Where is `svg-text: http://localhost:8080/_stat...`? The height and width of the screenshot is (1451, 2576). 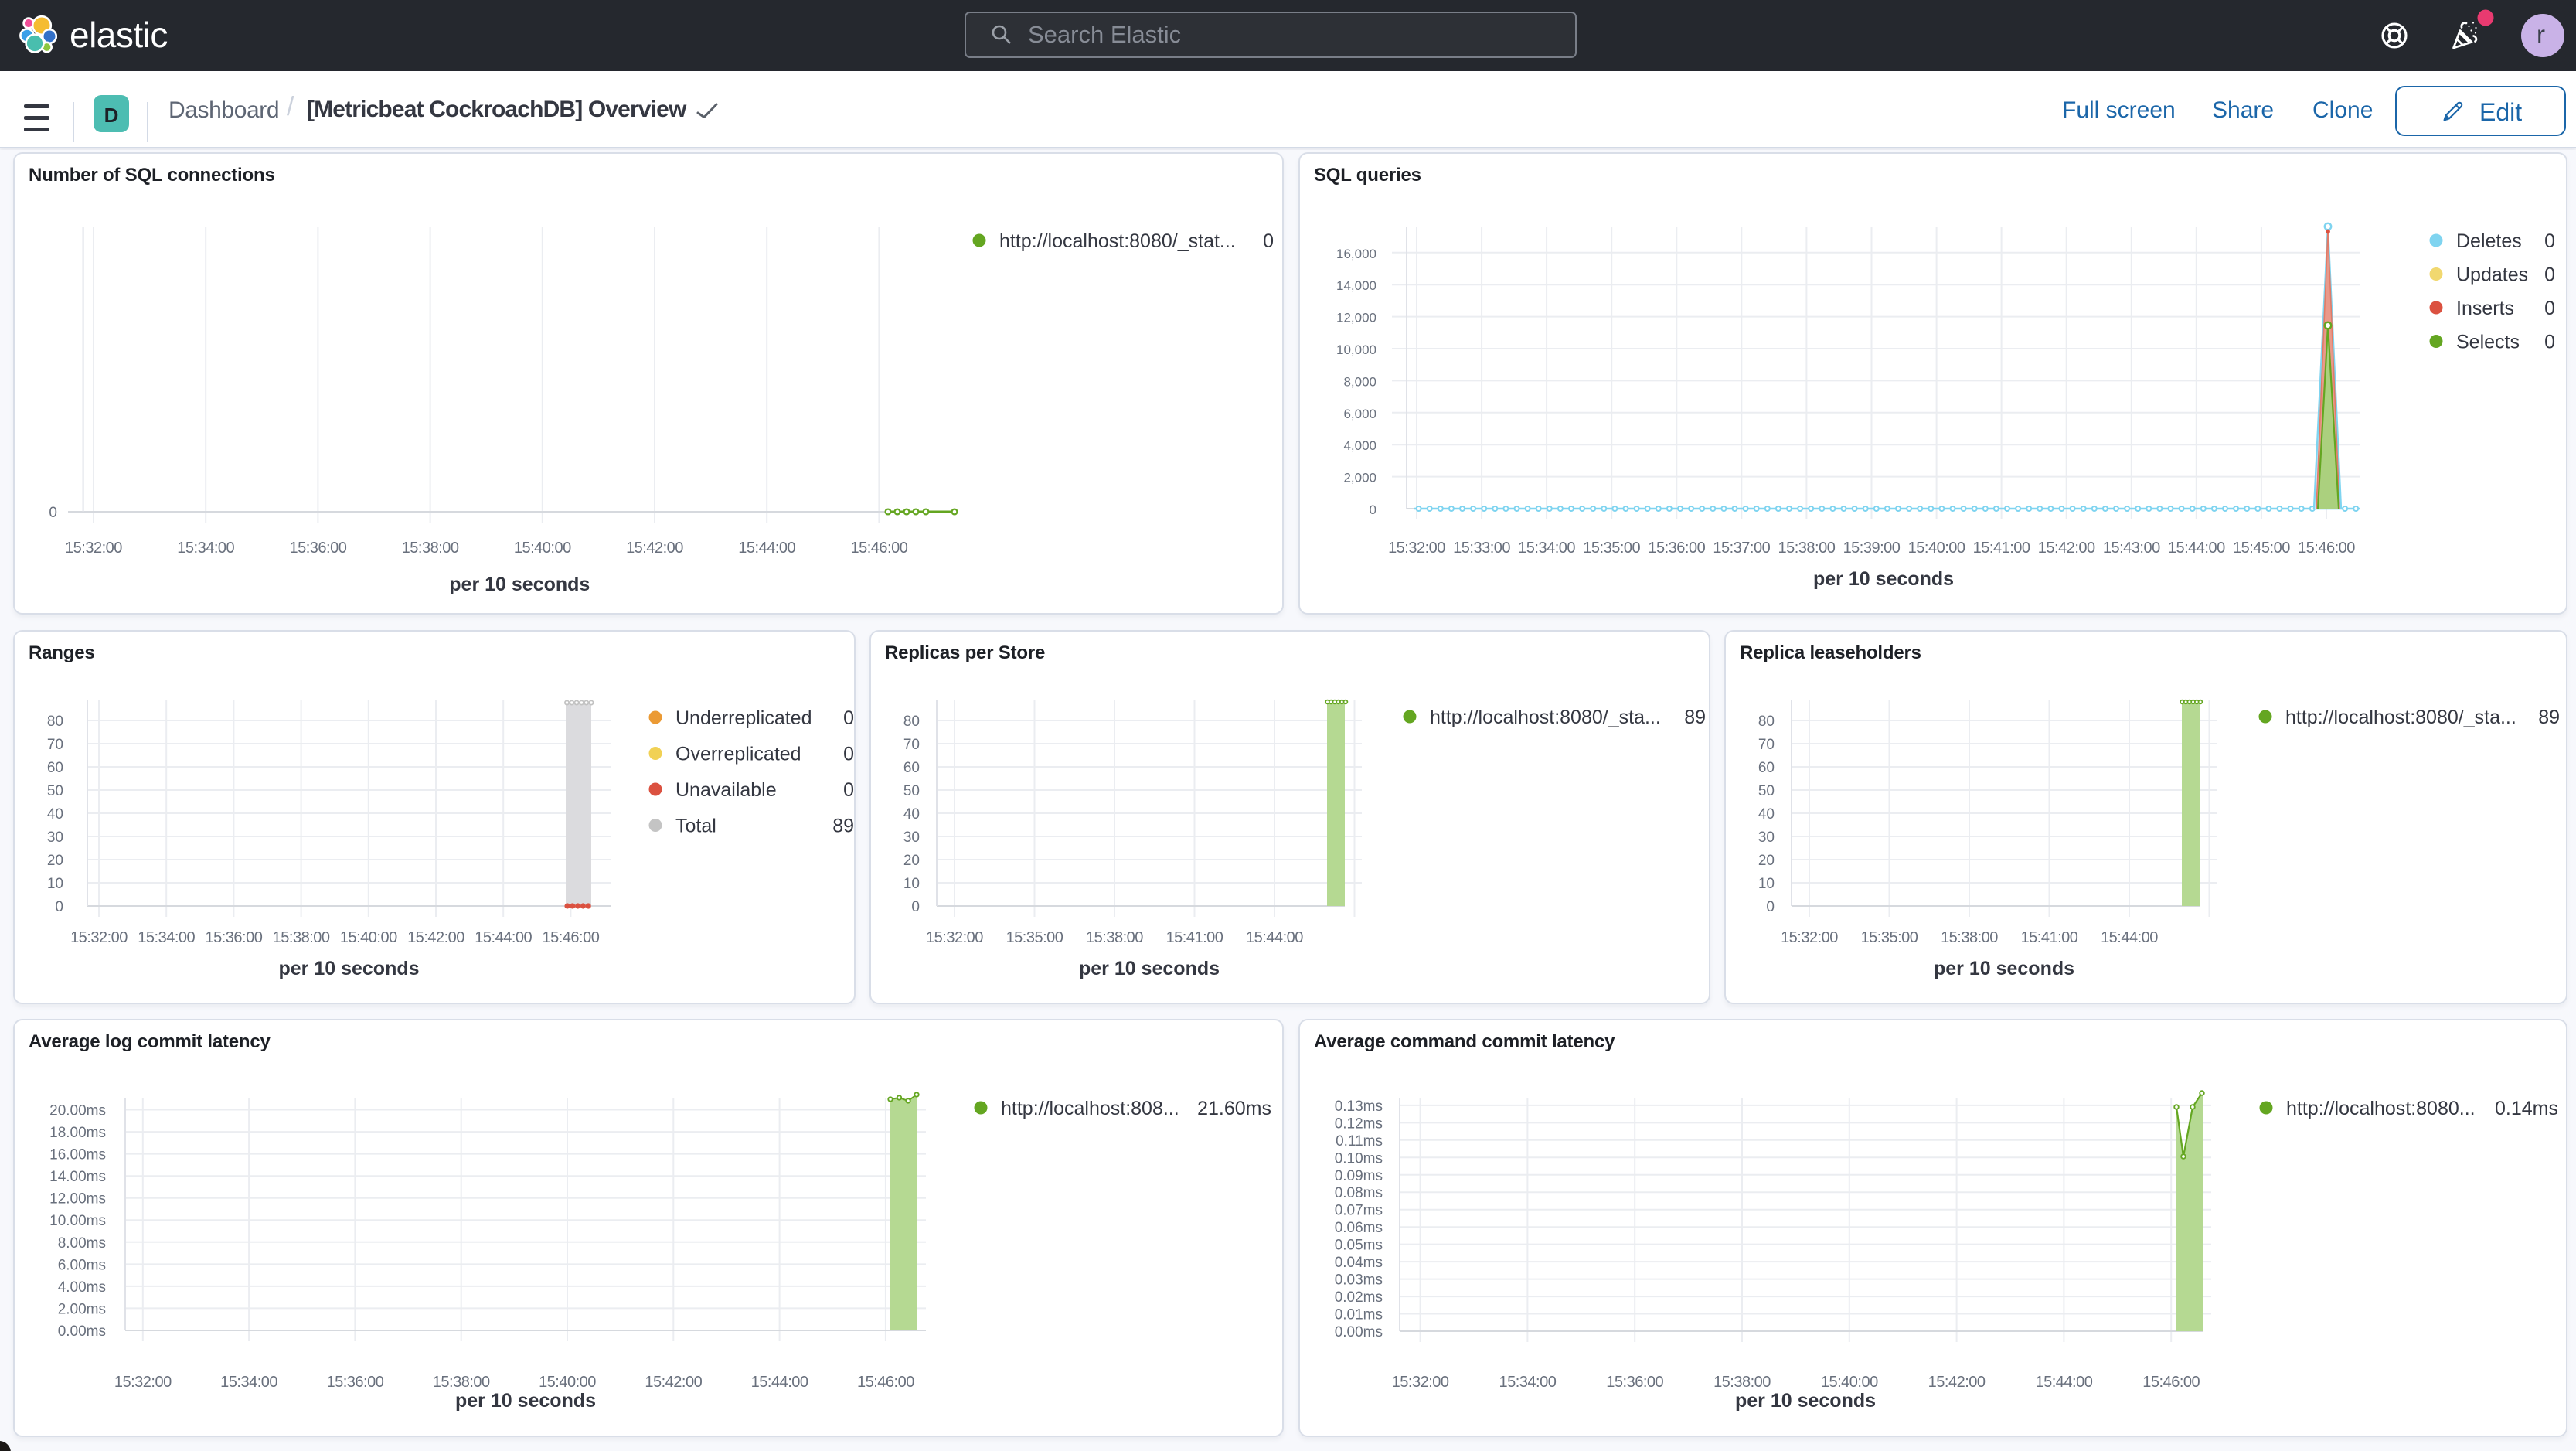
svg-text: http://localhost:8080/_stat... is located at coordinates (1117, 241).